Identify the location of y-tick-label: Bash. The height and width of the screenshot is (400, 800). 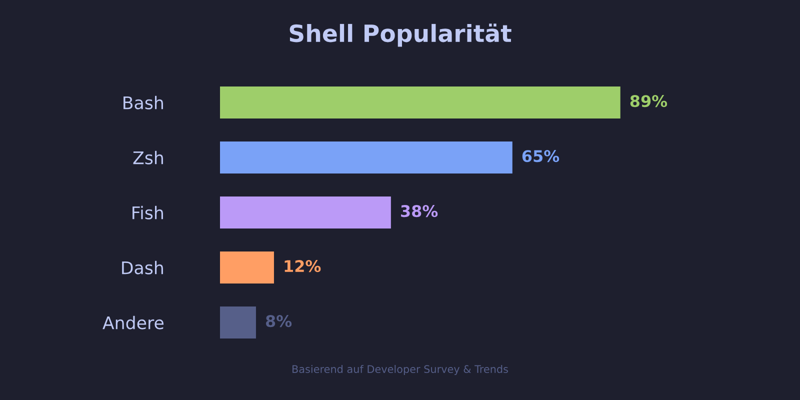
(143, 103).